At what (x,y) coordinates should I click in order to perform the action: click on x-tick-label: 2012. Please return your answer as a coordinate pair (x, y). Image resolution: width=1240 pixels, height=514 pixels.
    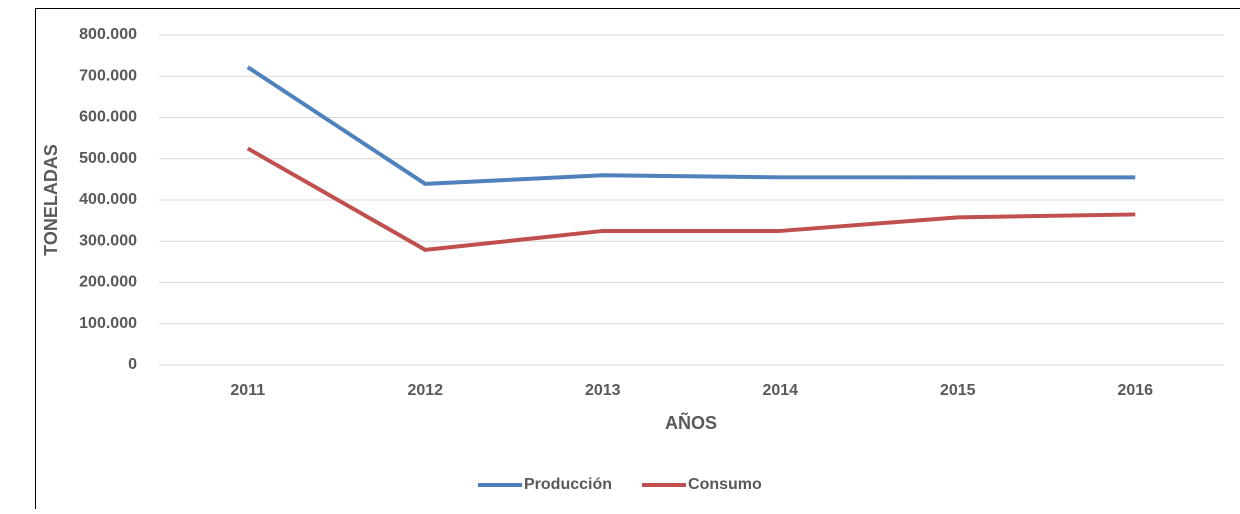
    Looking at the image, I should click on (425, 390).